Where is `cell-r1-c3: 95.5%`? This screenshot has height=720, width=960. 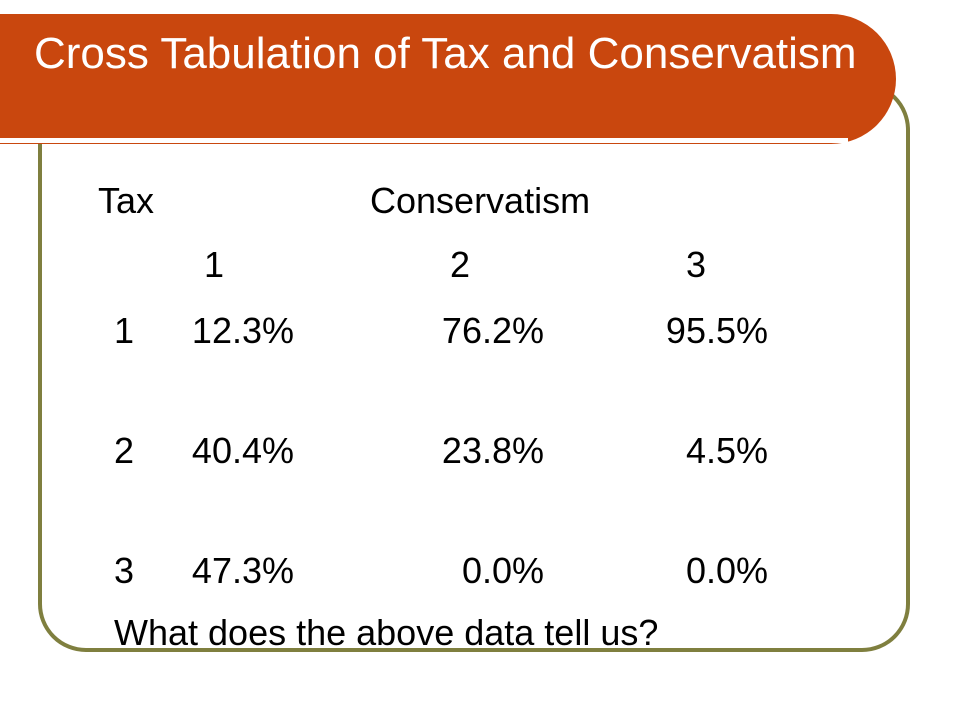 cell-r1-c3: 95.5% is located at coordinates (716, 330).